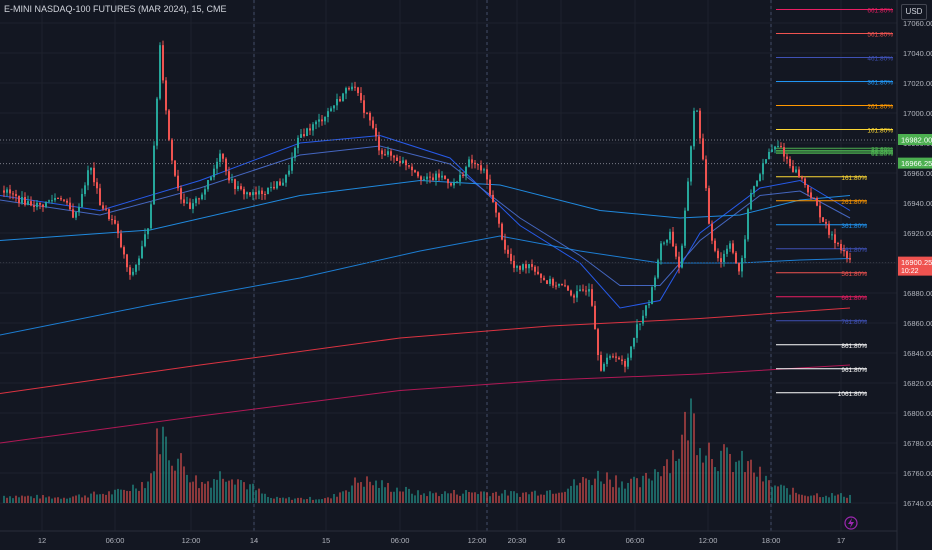  What do you see at coordinates (841, 540) in the screenshot?
I see `x-tick-label: 17` at bounding box center [841, 540].